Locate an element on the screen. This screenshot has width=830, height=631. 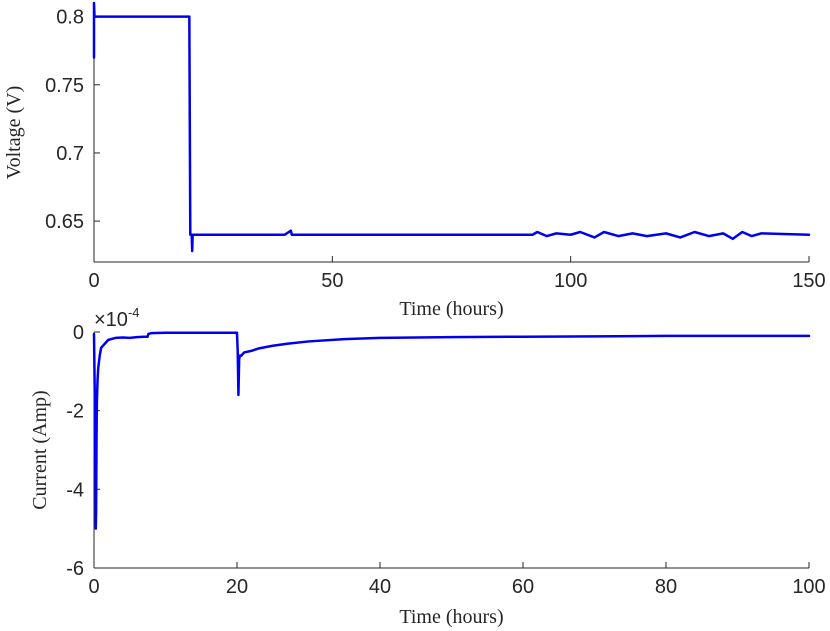
y-tick-label: 0.8 is located at coordinates (70, 18).